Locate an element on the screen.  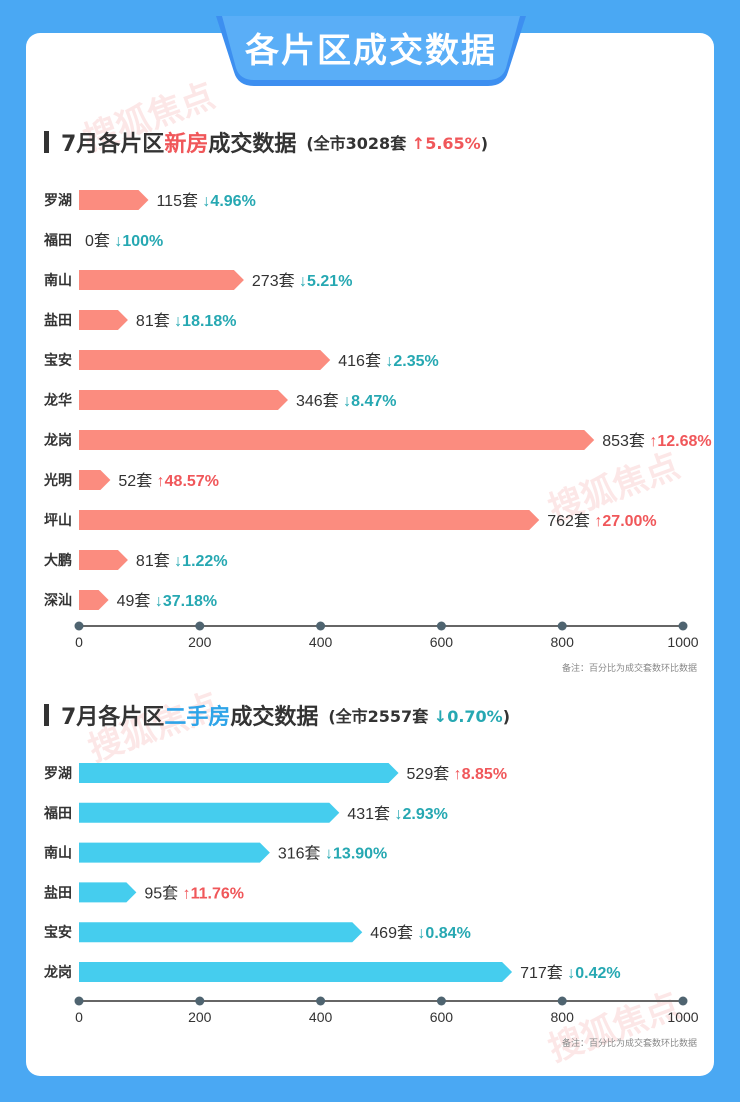
total-label: (全市3028套 is located at coordinates (356, 143).